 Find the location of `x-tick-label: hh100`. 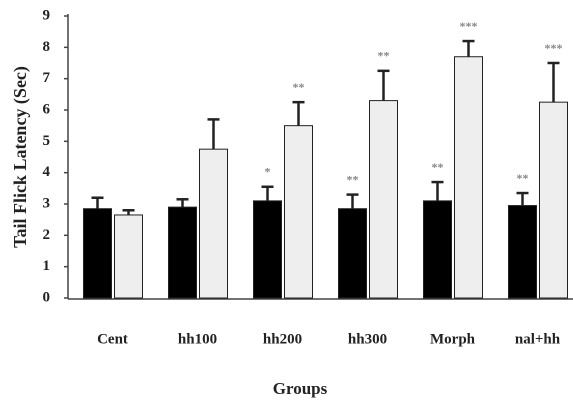

x-tick-label: hh100 is located at coordinates (197, 339).